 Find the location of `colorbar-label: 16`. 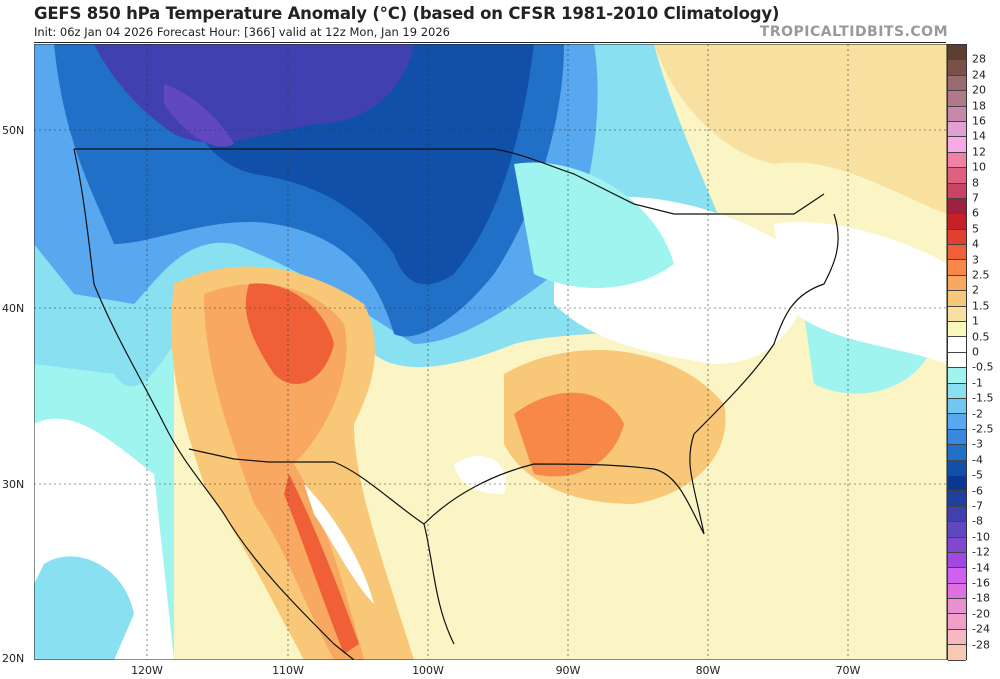

colorbar-label: 16 is located at coordinates (979, 121).